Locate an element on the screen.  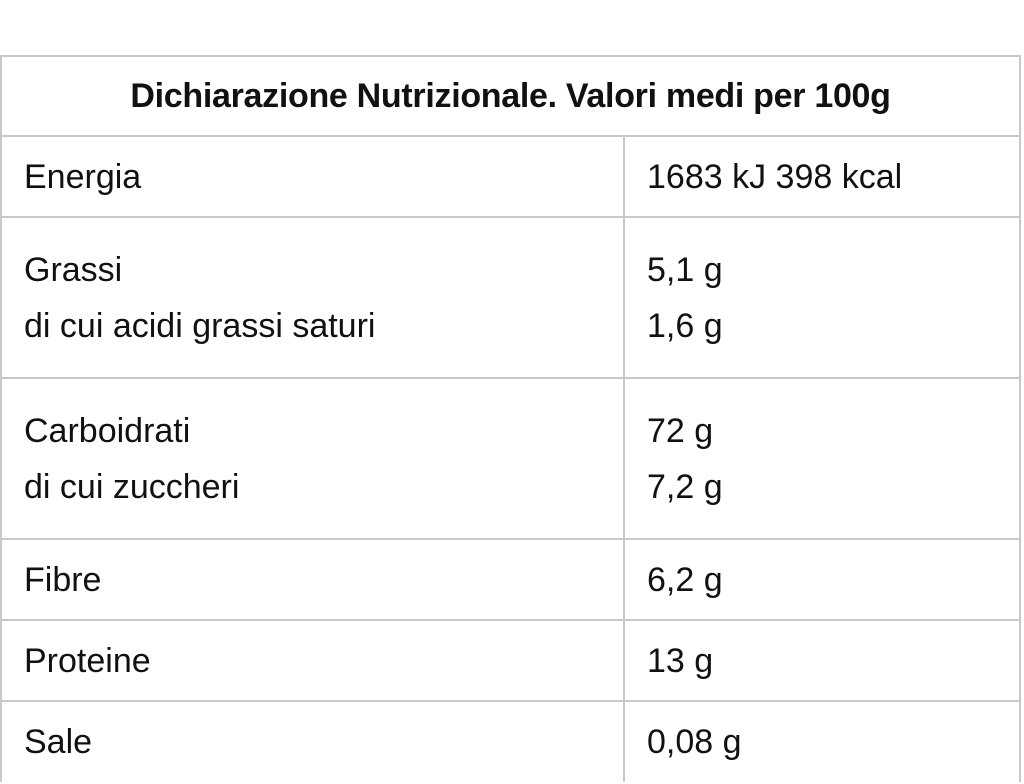
nutrient-value: 5,1 g 1,6 g is located at coordinates (822, 297).